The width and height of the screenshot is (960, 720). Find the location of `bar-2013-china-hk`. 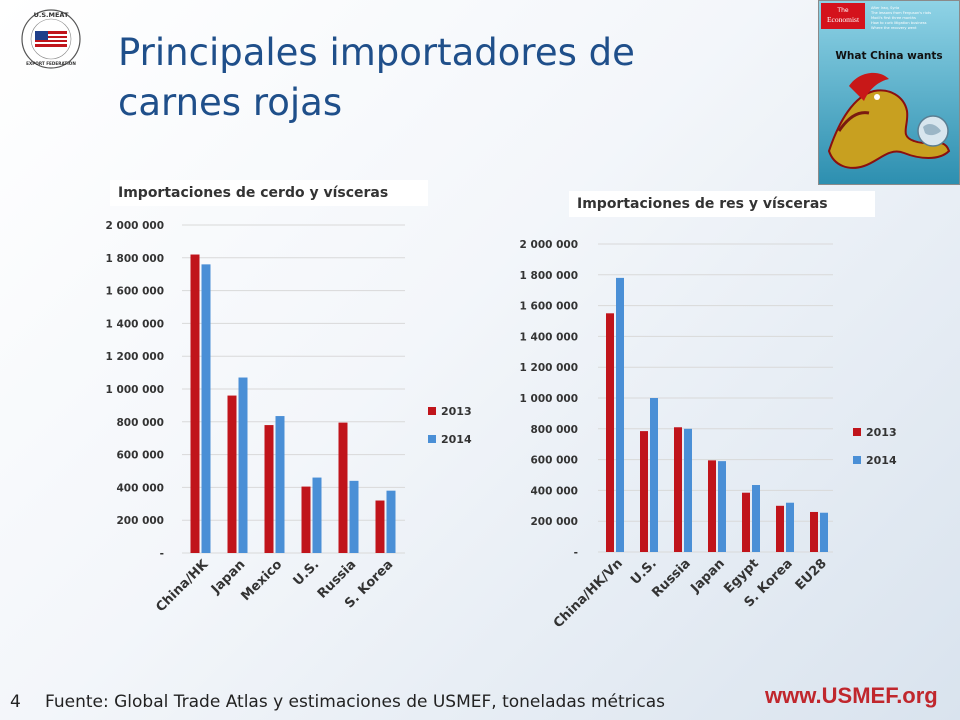

bar-2013-china-hk is located at coordinates (195, 403).